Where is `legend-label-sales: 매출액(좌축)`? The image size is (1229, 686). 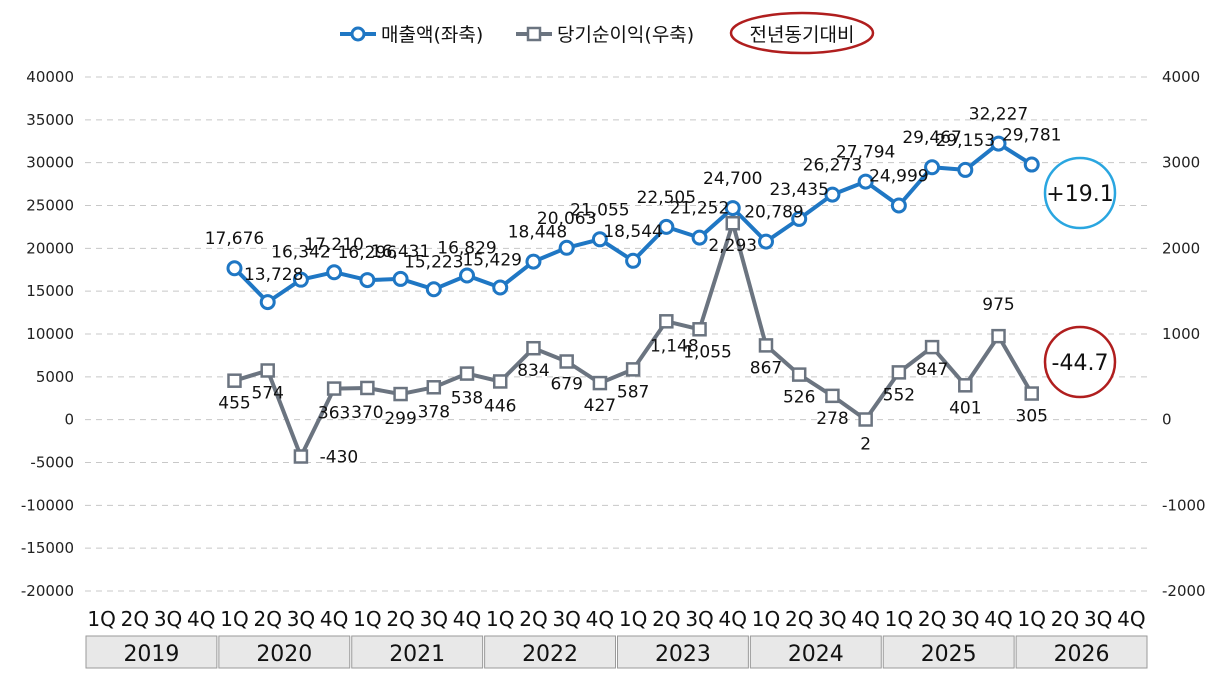 legend-label-sales: 매출액(좌축) is located at coordinates (432, 35).